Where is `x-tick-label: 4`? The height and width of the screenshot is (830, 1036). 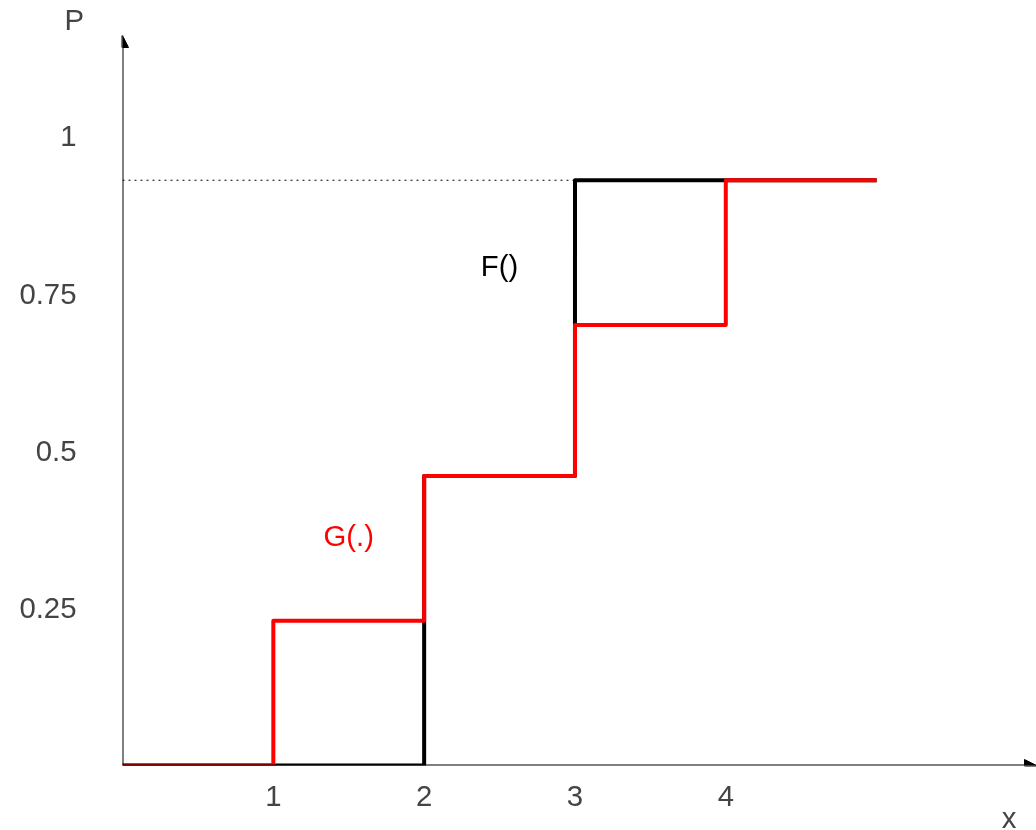 x-tick-label: 4 is located at coordinates (725, 795).